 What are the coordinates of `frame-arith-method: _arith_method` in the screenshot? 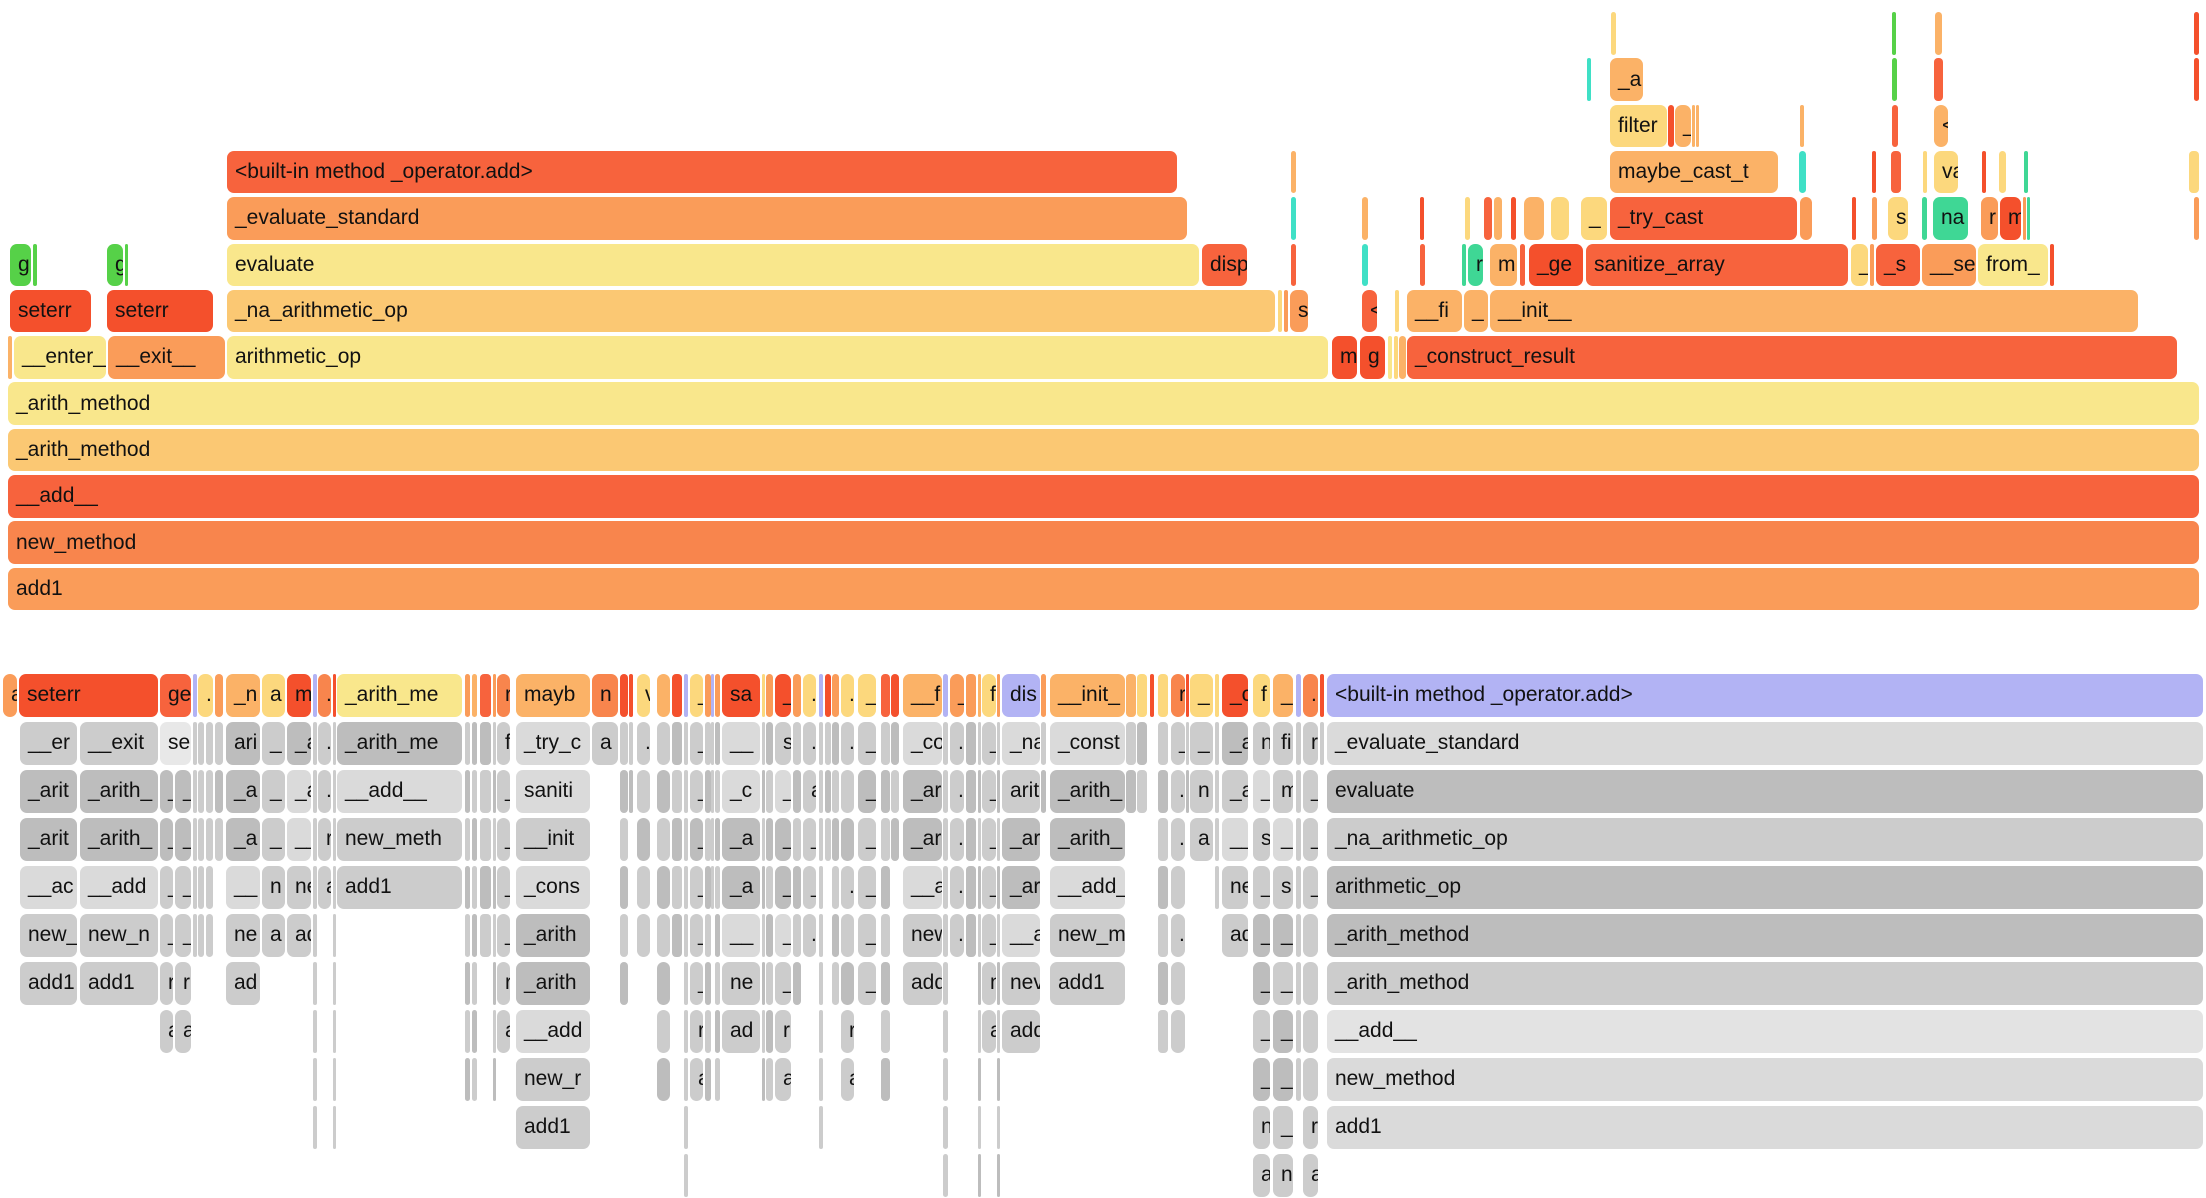 It's located at (1765, 935).